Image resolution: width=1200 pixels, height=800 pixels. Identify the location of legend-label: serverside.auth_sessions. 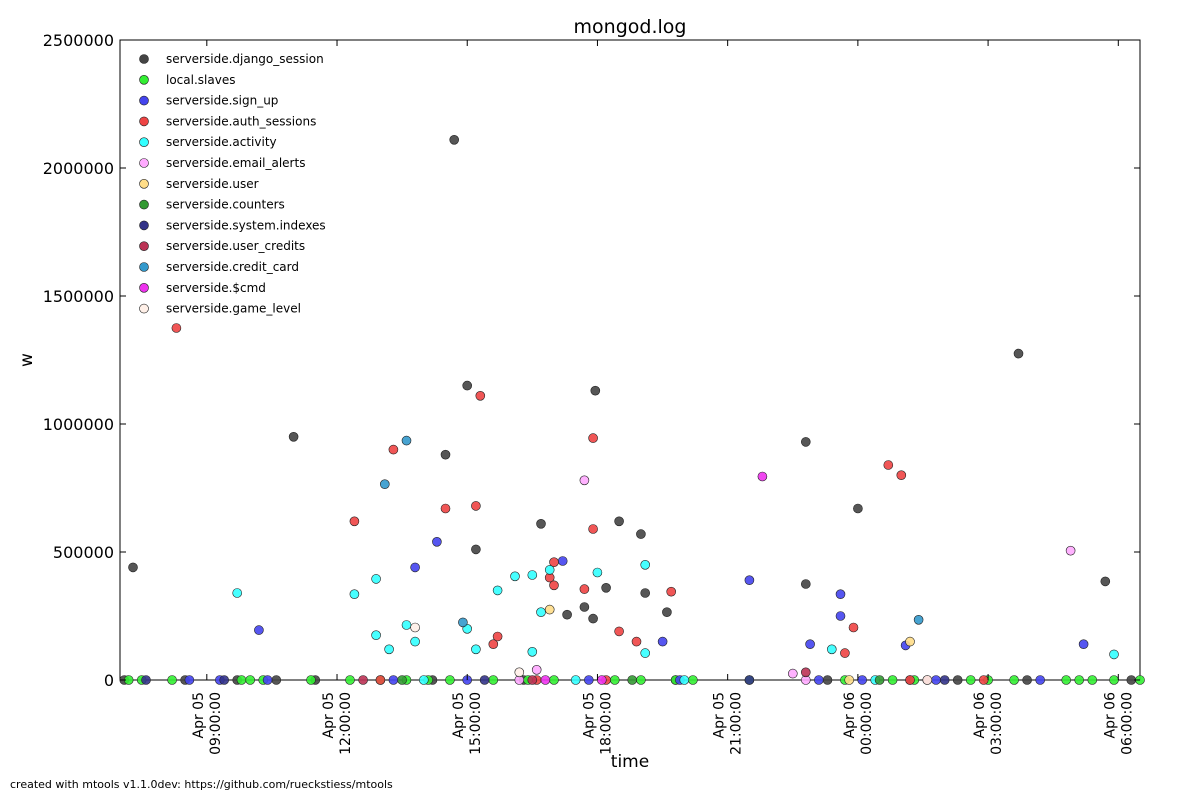
(241, 121).